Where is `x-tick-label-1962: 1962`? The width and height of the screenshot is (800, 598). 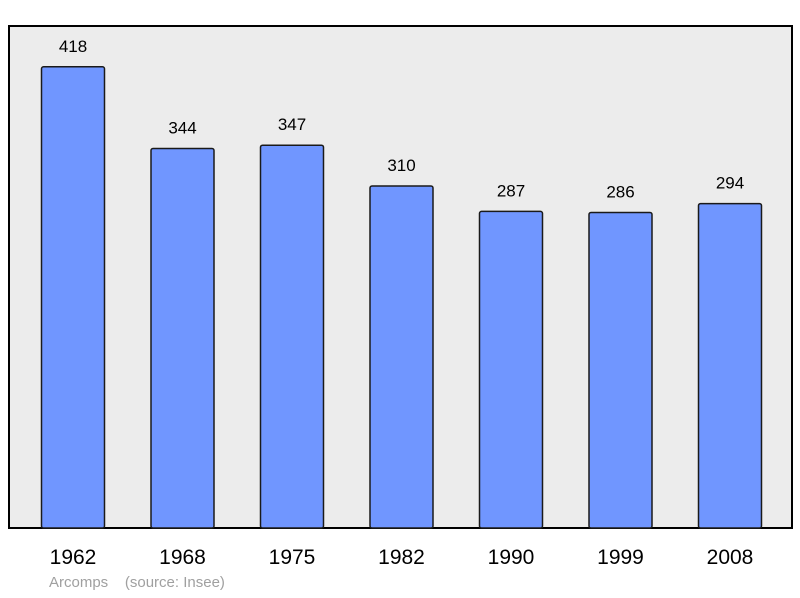
x-tick-label-1962: 1962 is located at coordinates (73, 557).